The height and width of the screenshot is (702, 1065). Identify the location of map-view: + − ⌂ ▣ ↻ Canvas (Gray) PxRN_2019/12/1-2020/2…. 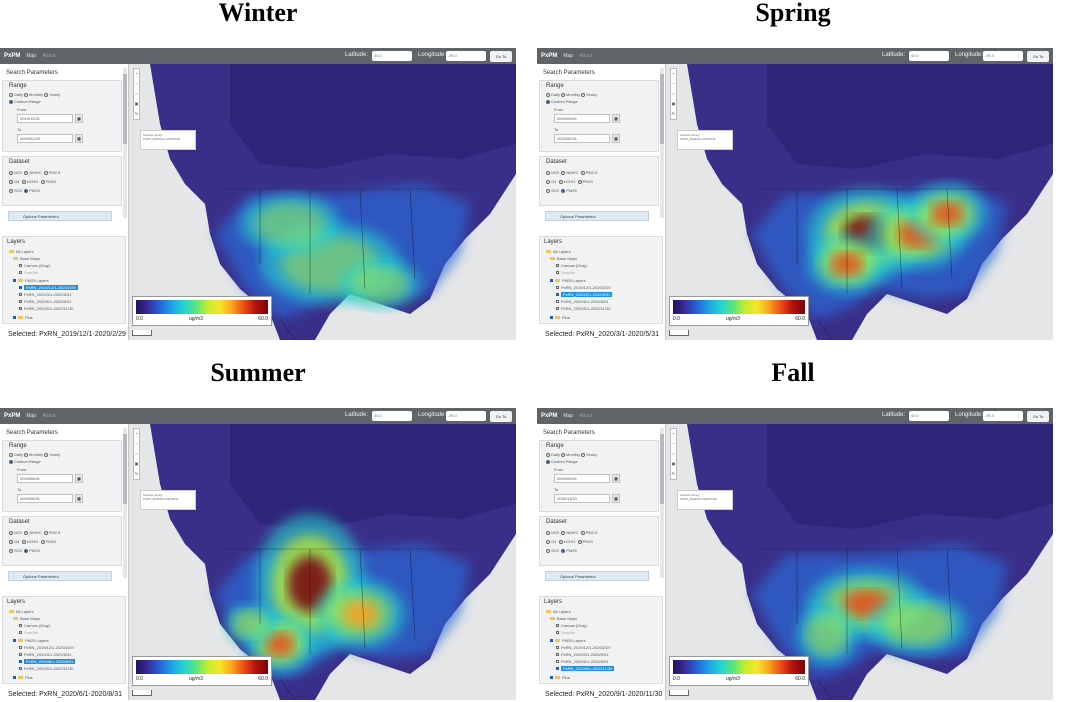
(323, 202).